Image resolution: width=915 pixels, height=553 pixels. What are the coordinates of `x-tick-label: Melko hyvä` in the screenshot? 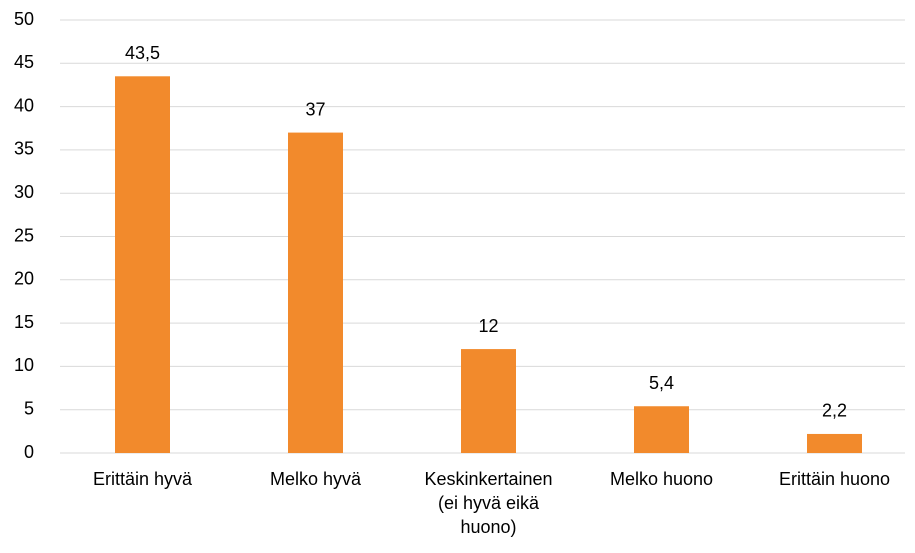 It's located at (316, 479).